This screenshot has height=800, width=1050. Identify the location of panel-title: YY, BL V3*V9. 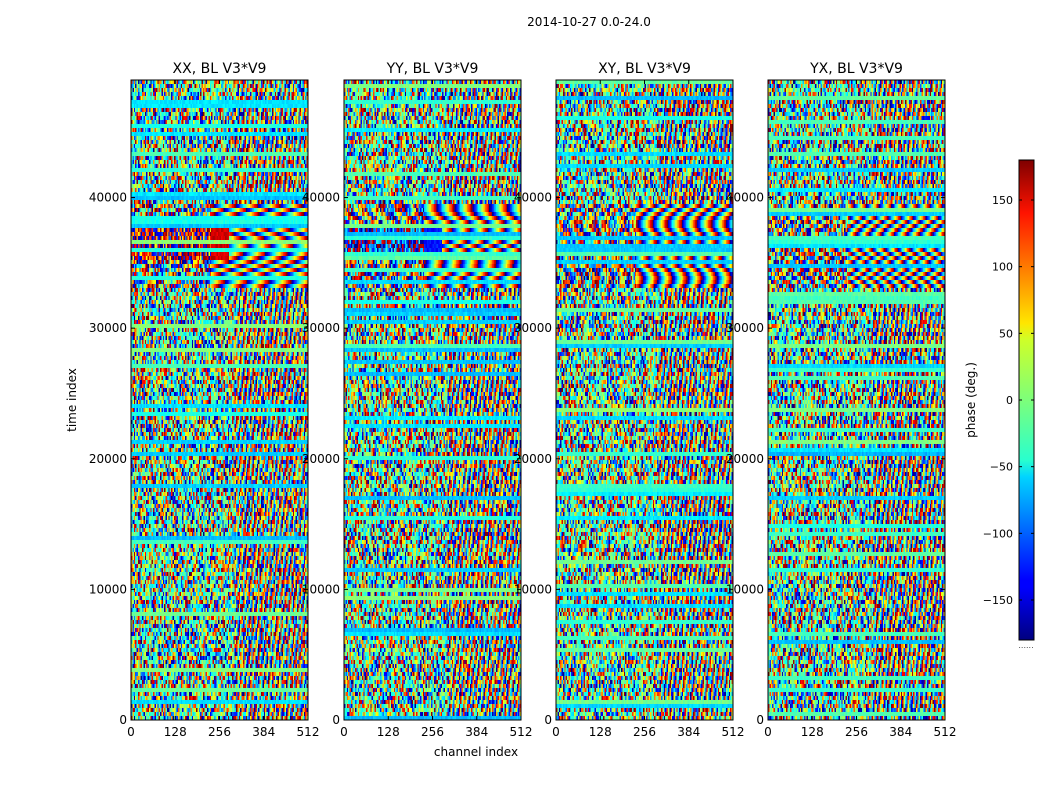
(432, 69).